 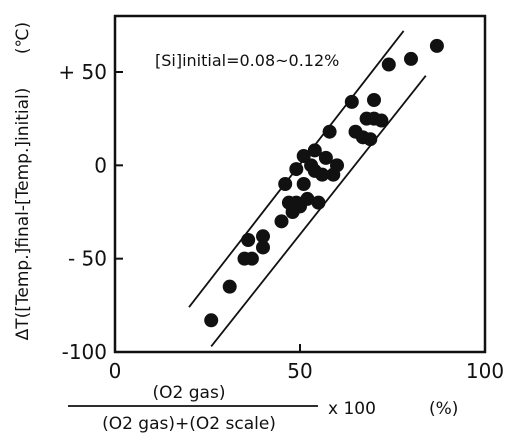 What do you see at coordinates (23, 214) in the screenshot?
I see `y-axis-label: ΔT([Temp.]final-[Temp.]initial)` at bounding box center [23, 214].